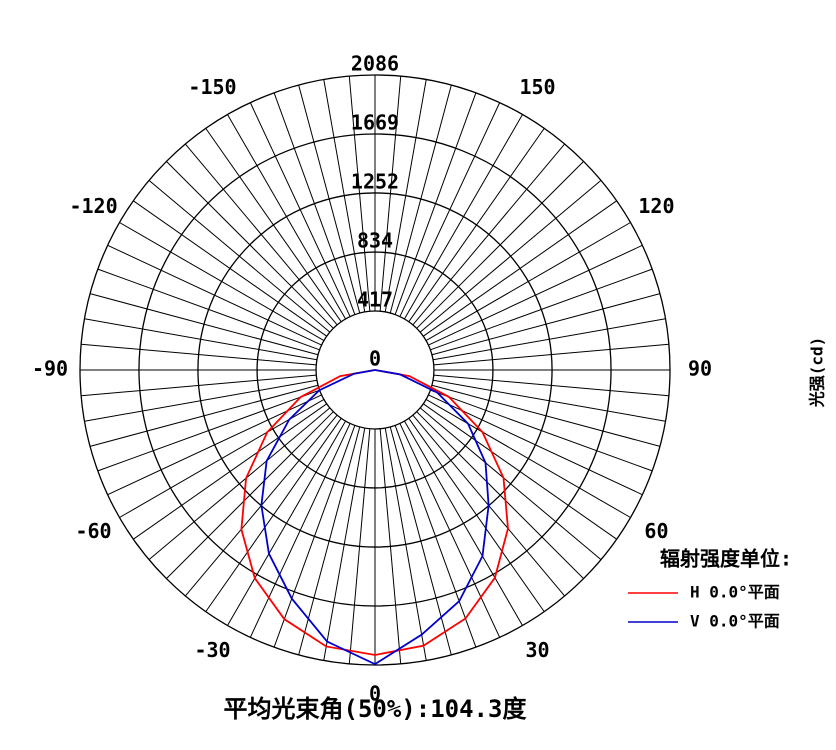 This screenshot has width=836, height=750. Describe the element at coordinates (817, 373) in the screenshot. I see `axis-label: 光强(cd)` at that location.